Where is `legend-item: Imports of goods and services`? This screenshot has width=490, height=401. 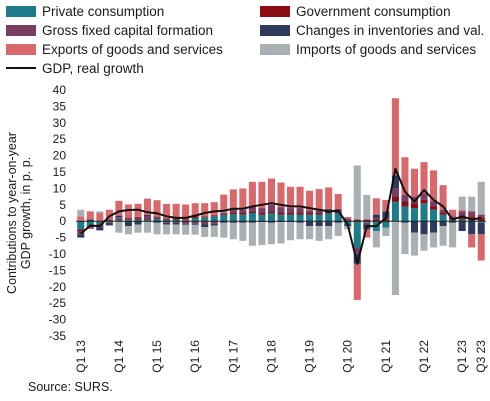 legend-item: Imports of goods and services is located at coordinates (368, 49).